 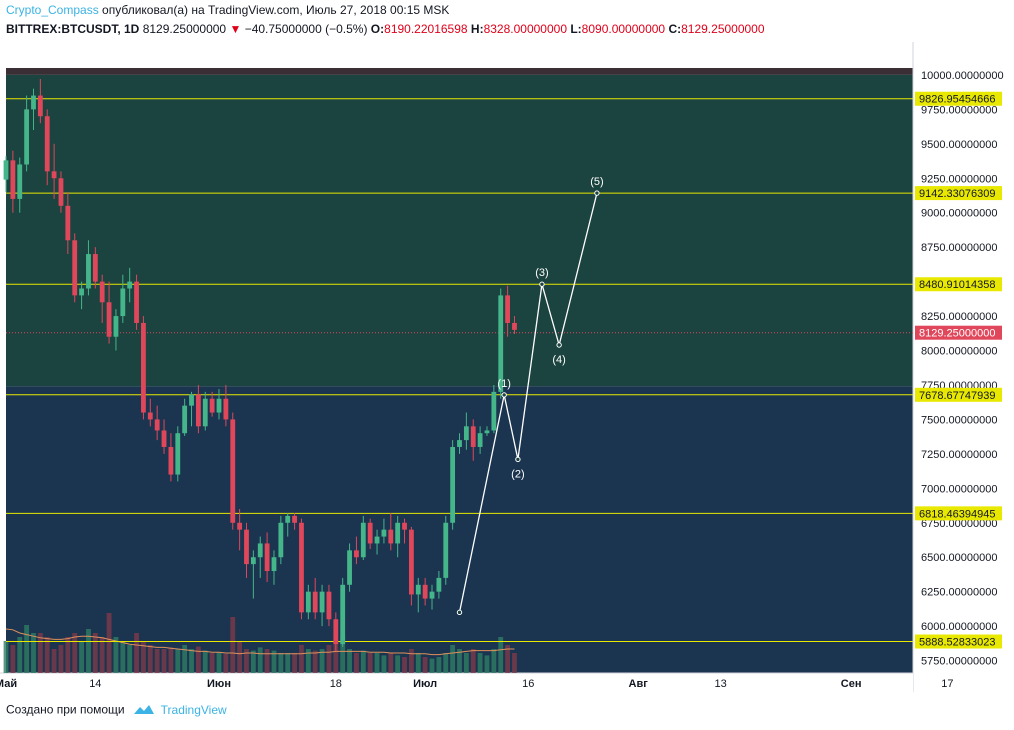 What do you see at coordinates (675, 29) in the screenshot?
I see `close-label: C:` at bounding box center [675, 29].